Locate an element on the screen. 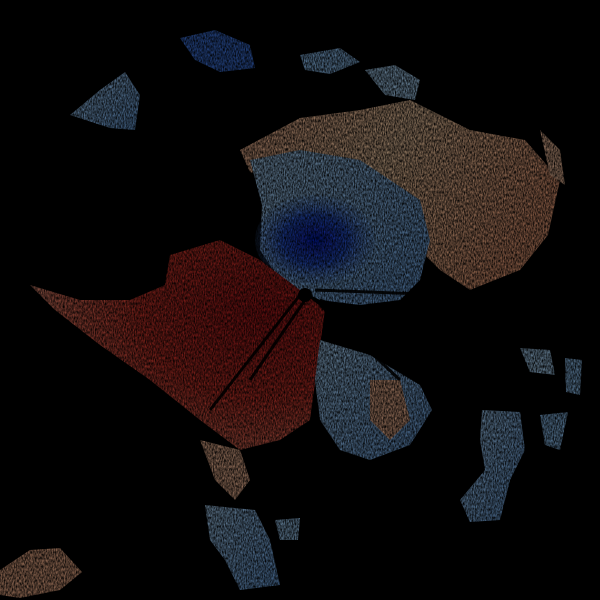  radar-site is located at coordinates (305, 295).